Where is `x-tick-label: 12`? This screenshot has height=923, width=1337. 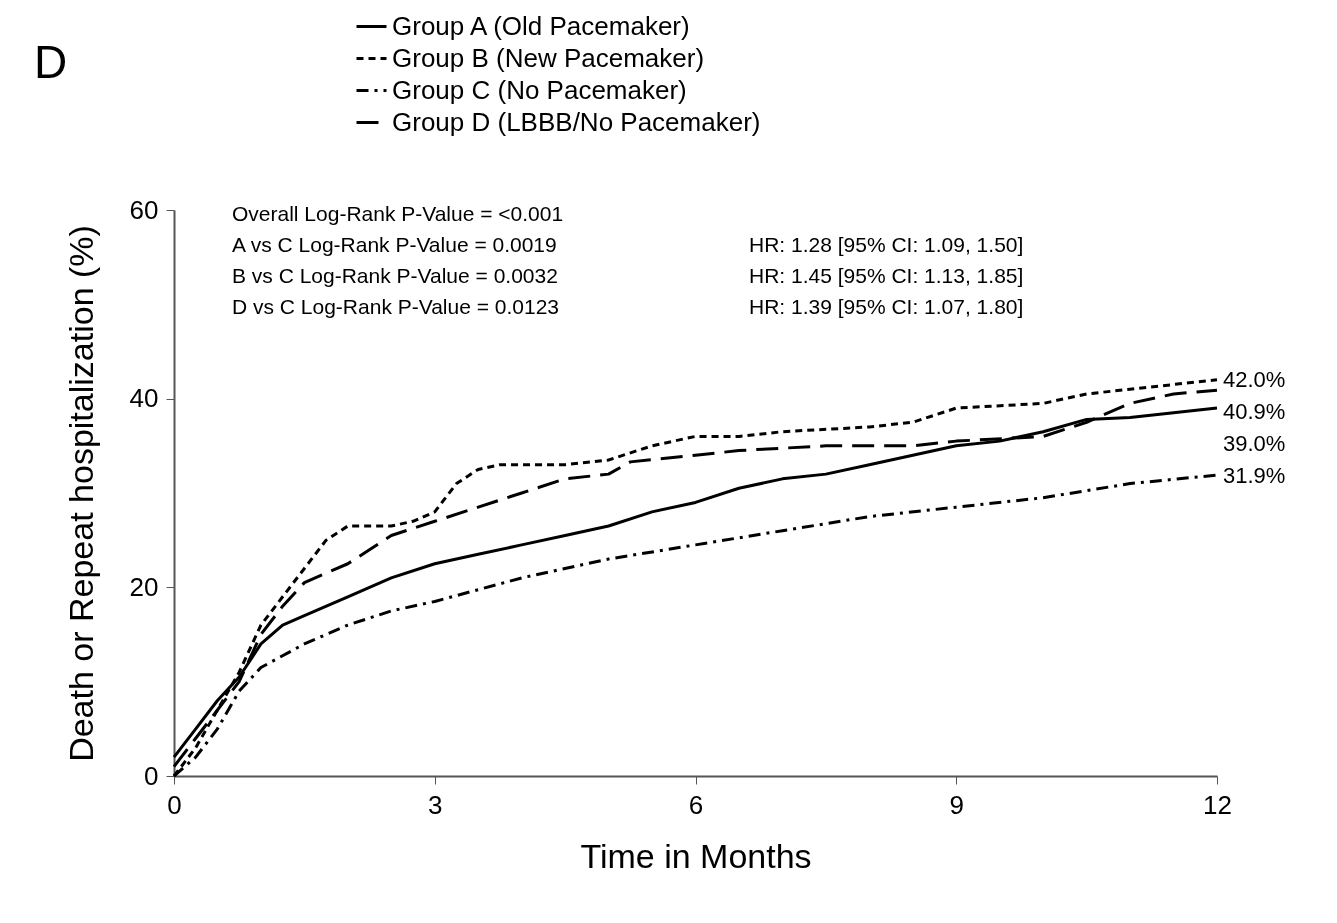
x-tick-label: 12 is located at coordinates (1217, 804).